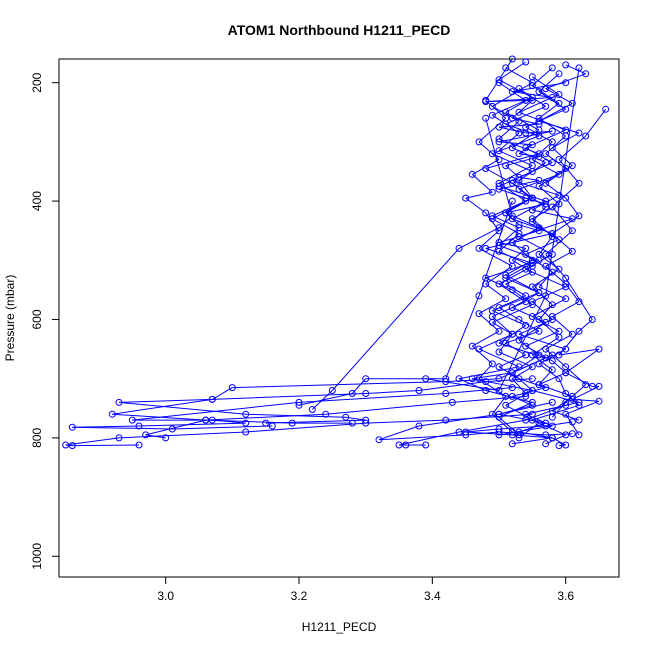  I want to click on y-axis: 200 400 600 800 1000, so click(44, 321).